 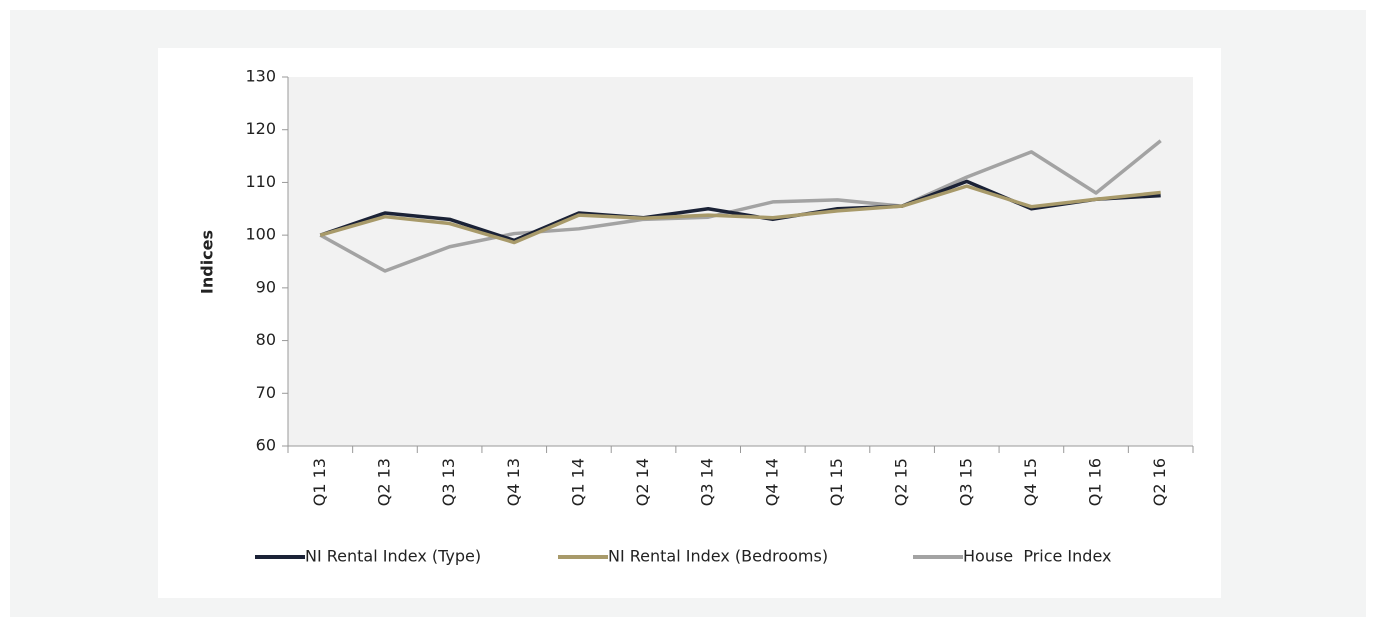 What do you see at coordinates (393, 556) in the screenshot?
I see `legend-label: NI Rental Index (Type)` at bounding box center [393, 556].